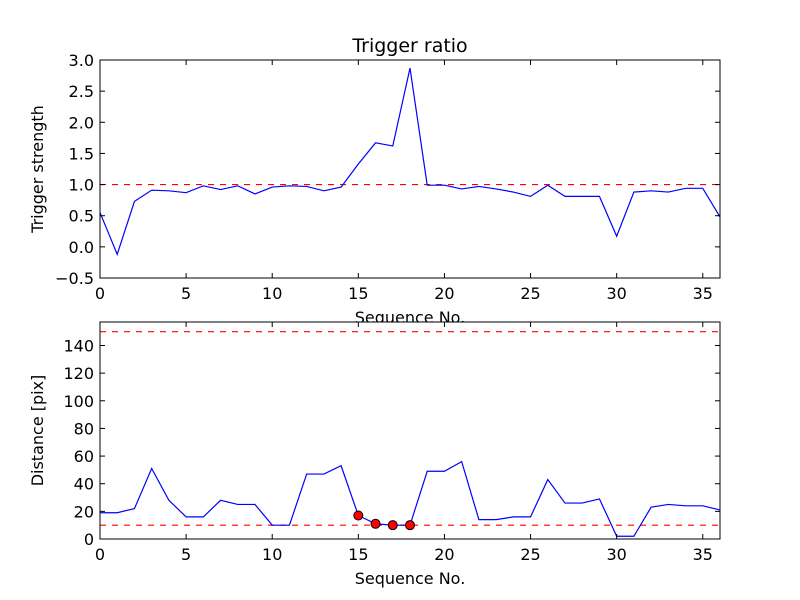 The width and height of the screenshot is (800, 600). Describe the element at coordinates (81, 153) in the screenshot. I see `y-tick-label: 1.5` at that location.